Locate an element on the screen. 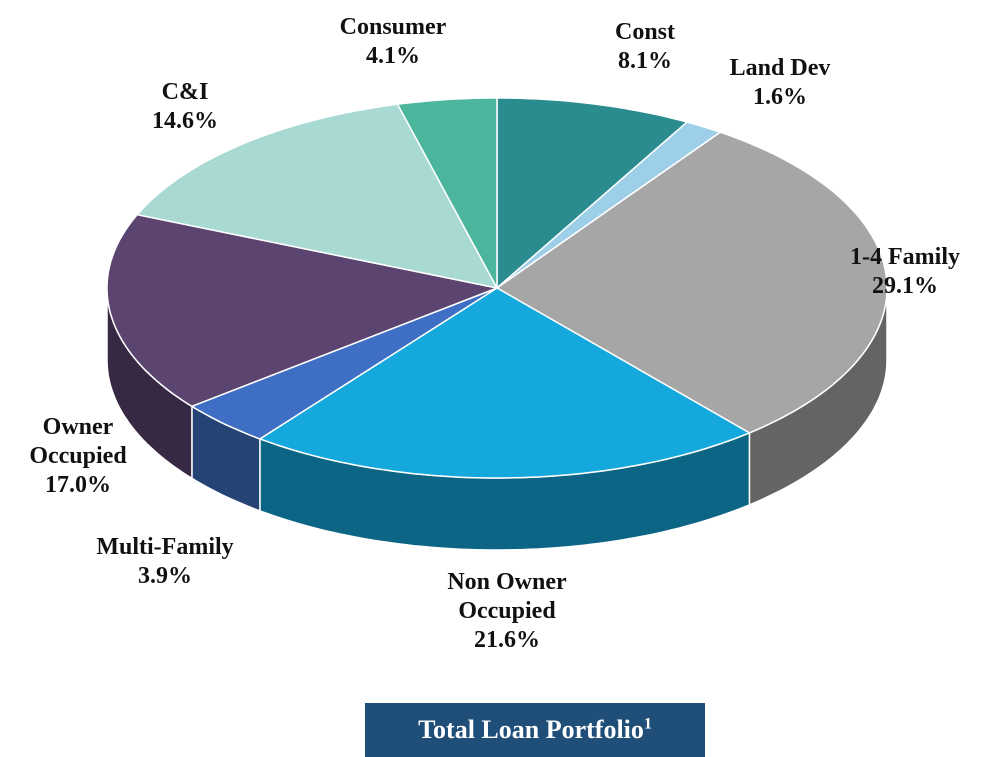 The image size is (981, 757). chart-title: Total Loan Portfolio is located at coordinates (531, 729).